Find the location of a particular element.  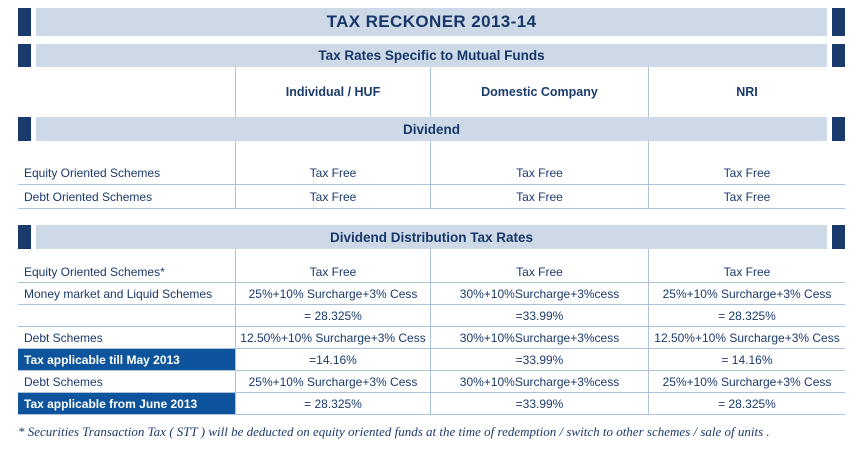

page-title: TAX RECKONER 2013-14 is located at coordinates (431, 22).